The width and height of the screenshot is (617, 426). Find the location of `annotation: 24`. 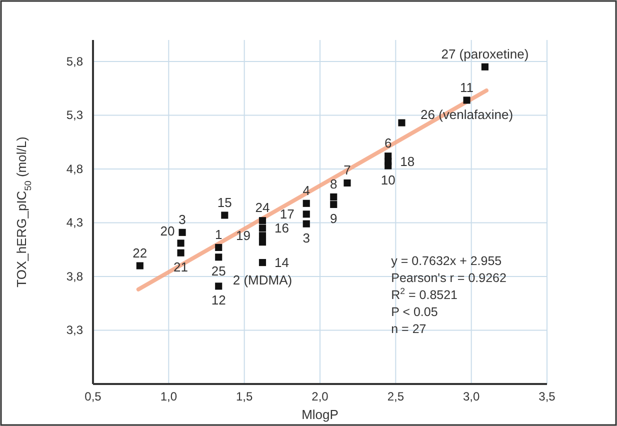

annotation: 24 is located at coordinates (262, 208).